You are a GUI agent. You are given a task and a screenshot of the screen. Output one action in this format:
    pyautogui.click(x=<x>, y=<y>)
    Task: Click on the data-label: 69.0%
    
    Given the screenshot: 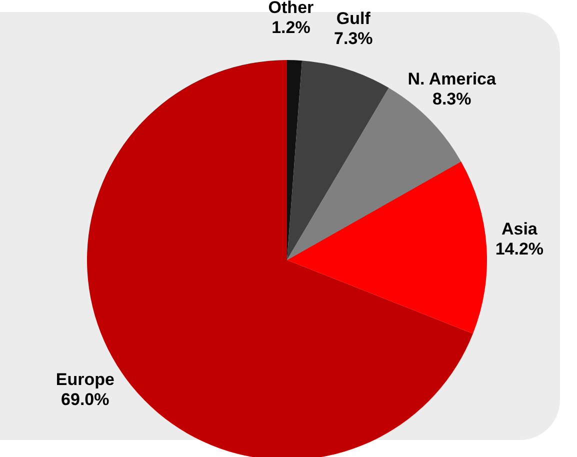 What is the action you would take?
    pyautogui.click(x=85, y=399)
    